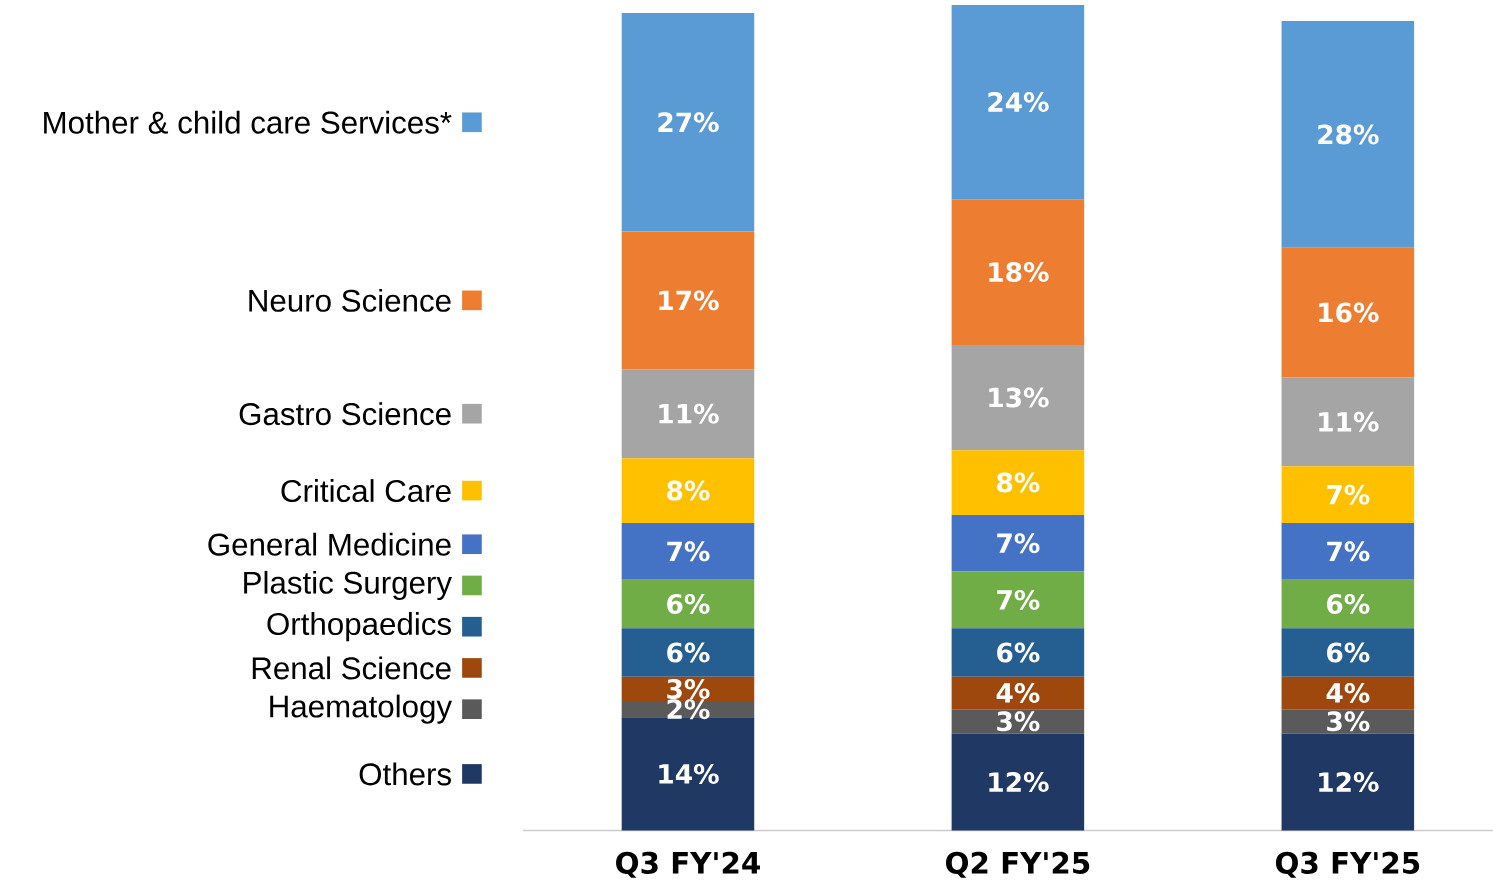 The height and width of the screenshot is (896, 1493). Describe the element at coordinates (351, 668) in the screenshot. I see `legend-label: Renal Science` at that location.